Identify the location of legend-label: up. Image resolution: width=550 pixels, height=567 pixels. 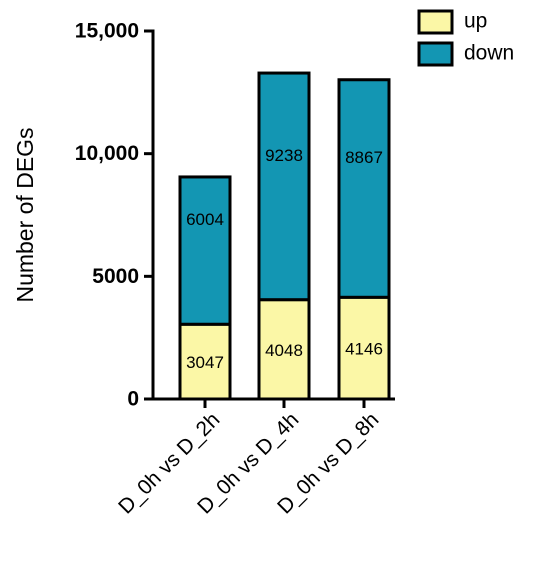
(475, 21).